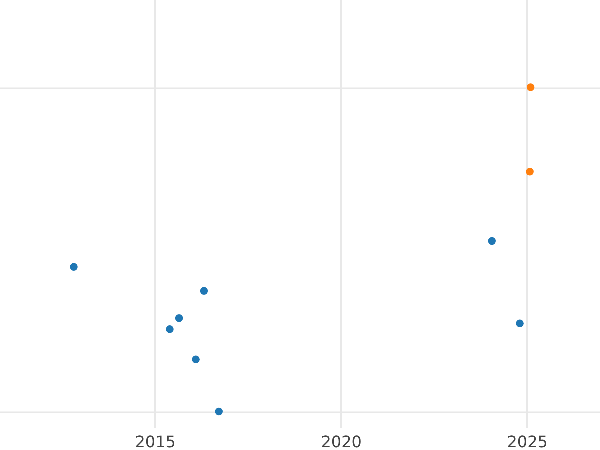  Describe the element at coordinates (155, 441) in the screenshot. I see `x-tick-label: 2015` at that location.